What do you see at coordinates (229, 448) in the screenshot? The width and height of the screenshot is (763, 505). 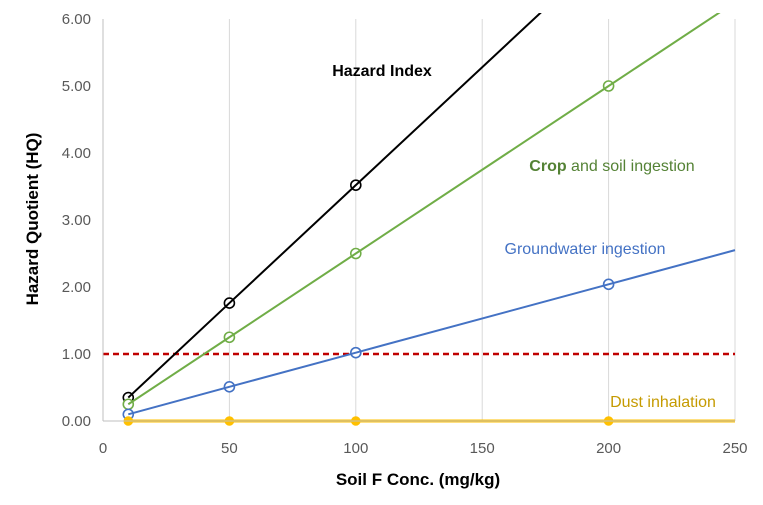 I see `x-tick-label: 50` at bounding box center [229, 448].